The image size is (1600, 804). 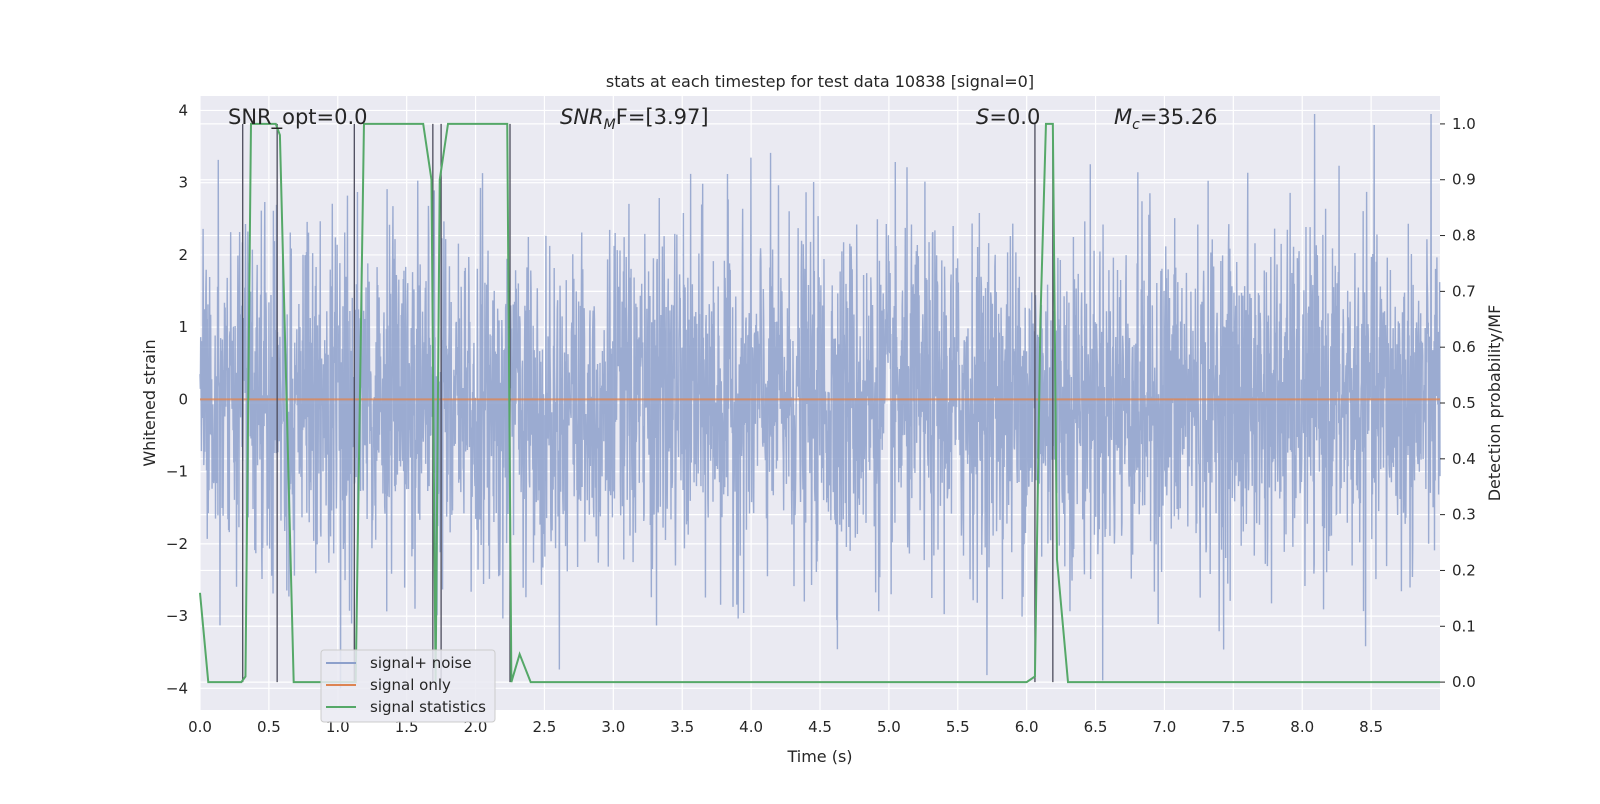 I want to click on annotation-snr-opt: SNR_opt=0.0, so click(x=298, y=117).